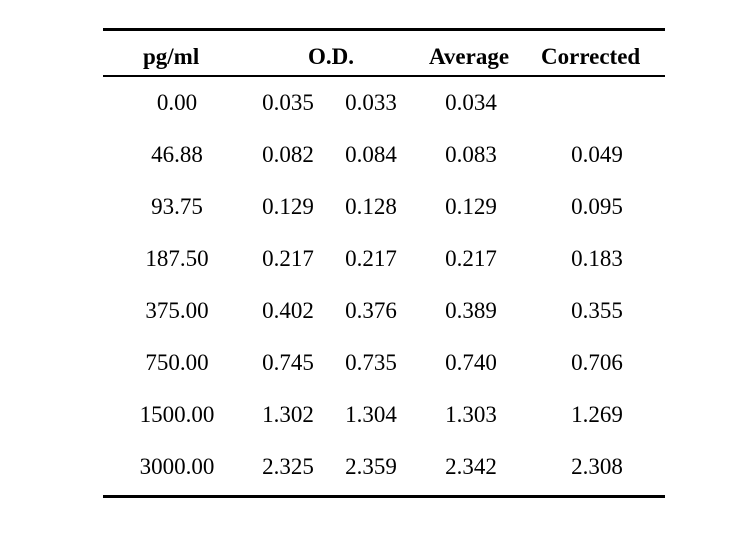 The height and width of the screenshot is (540, 750). I want to click on cell-concentration: 46.88, so click(177, 154).